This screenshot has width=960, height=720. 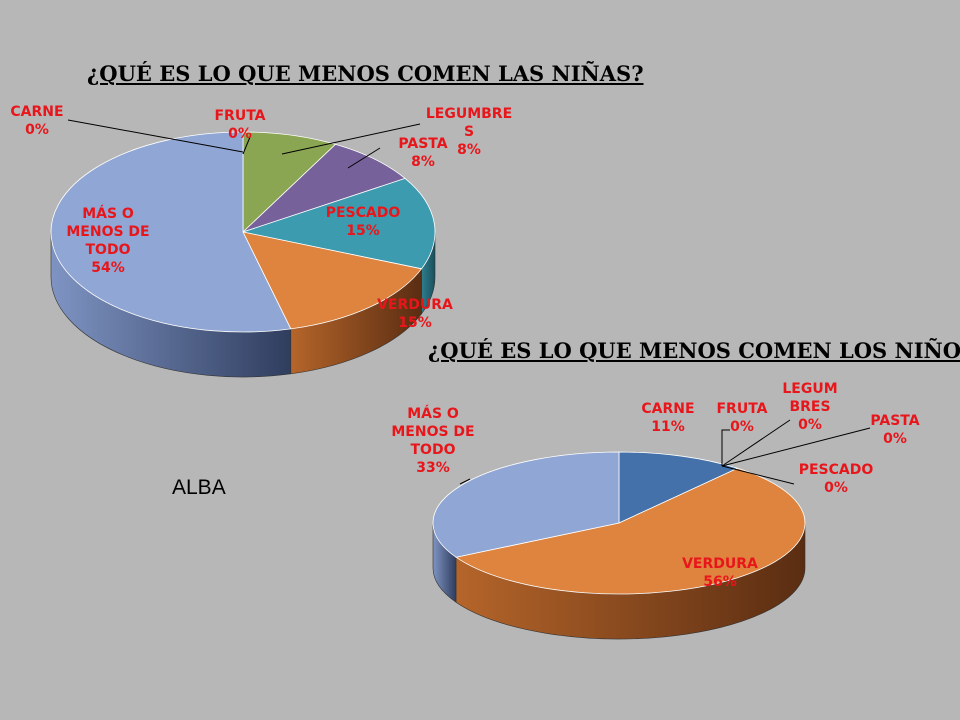 What do you see at coordinates (720, 573) in the screenshot?
I see `boys-label-verdura: VERDURA 56%` at bounding box center [720, 573].